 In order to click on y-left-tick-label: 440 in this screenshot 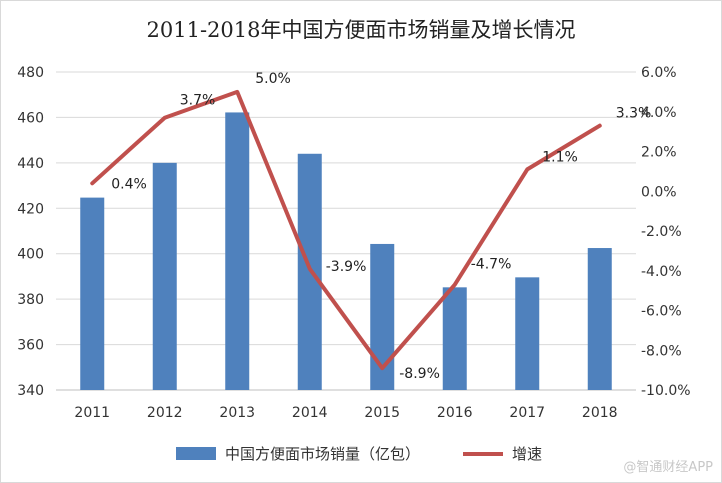, I will do `click(30, 164)`.